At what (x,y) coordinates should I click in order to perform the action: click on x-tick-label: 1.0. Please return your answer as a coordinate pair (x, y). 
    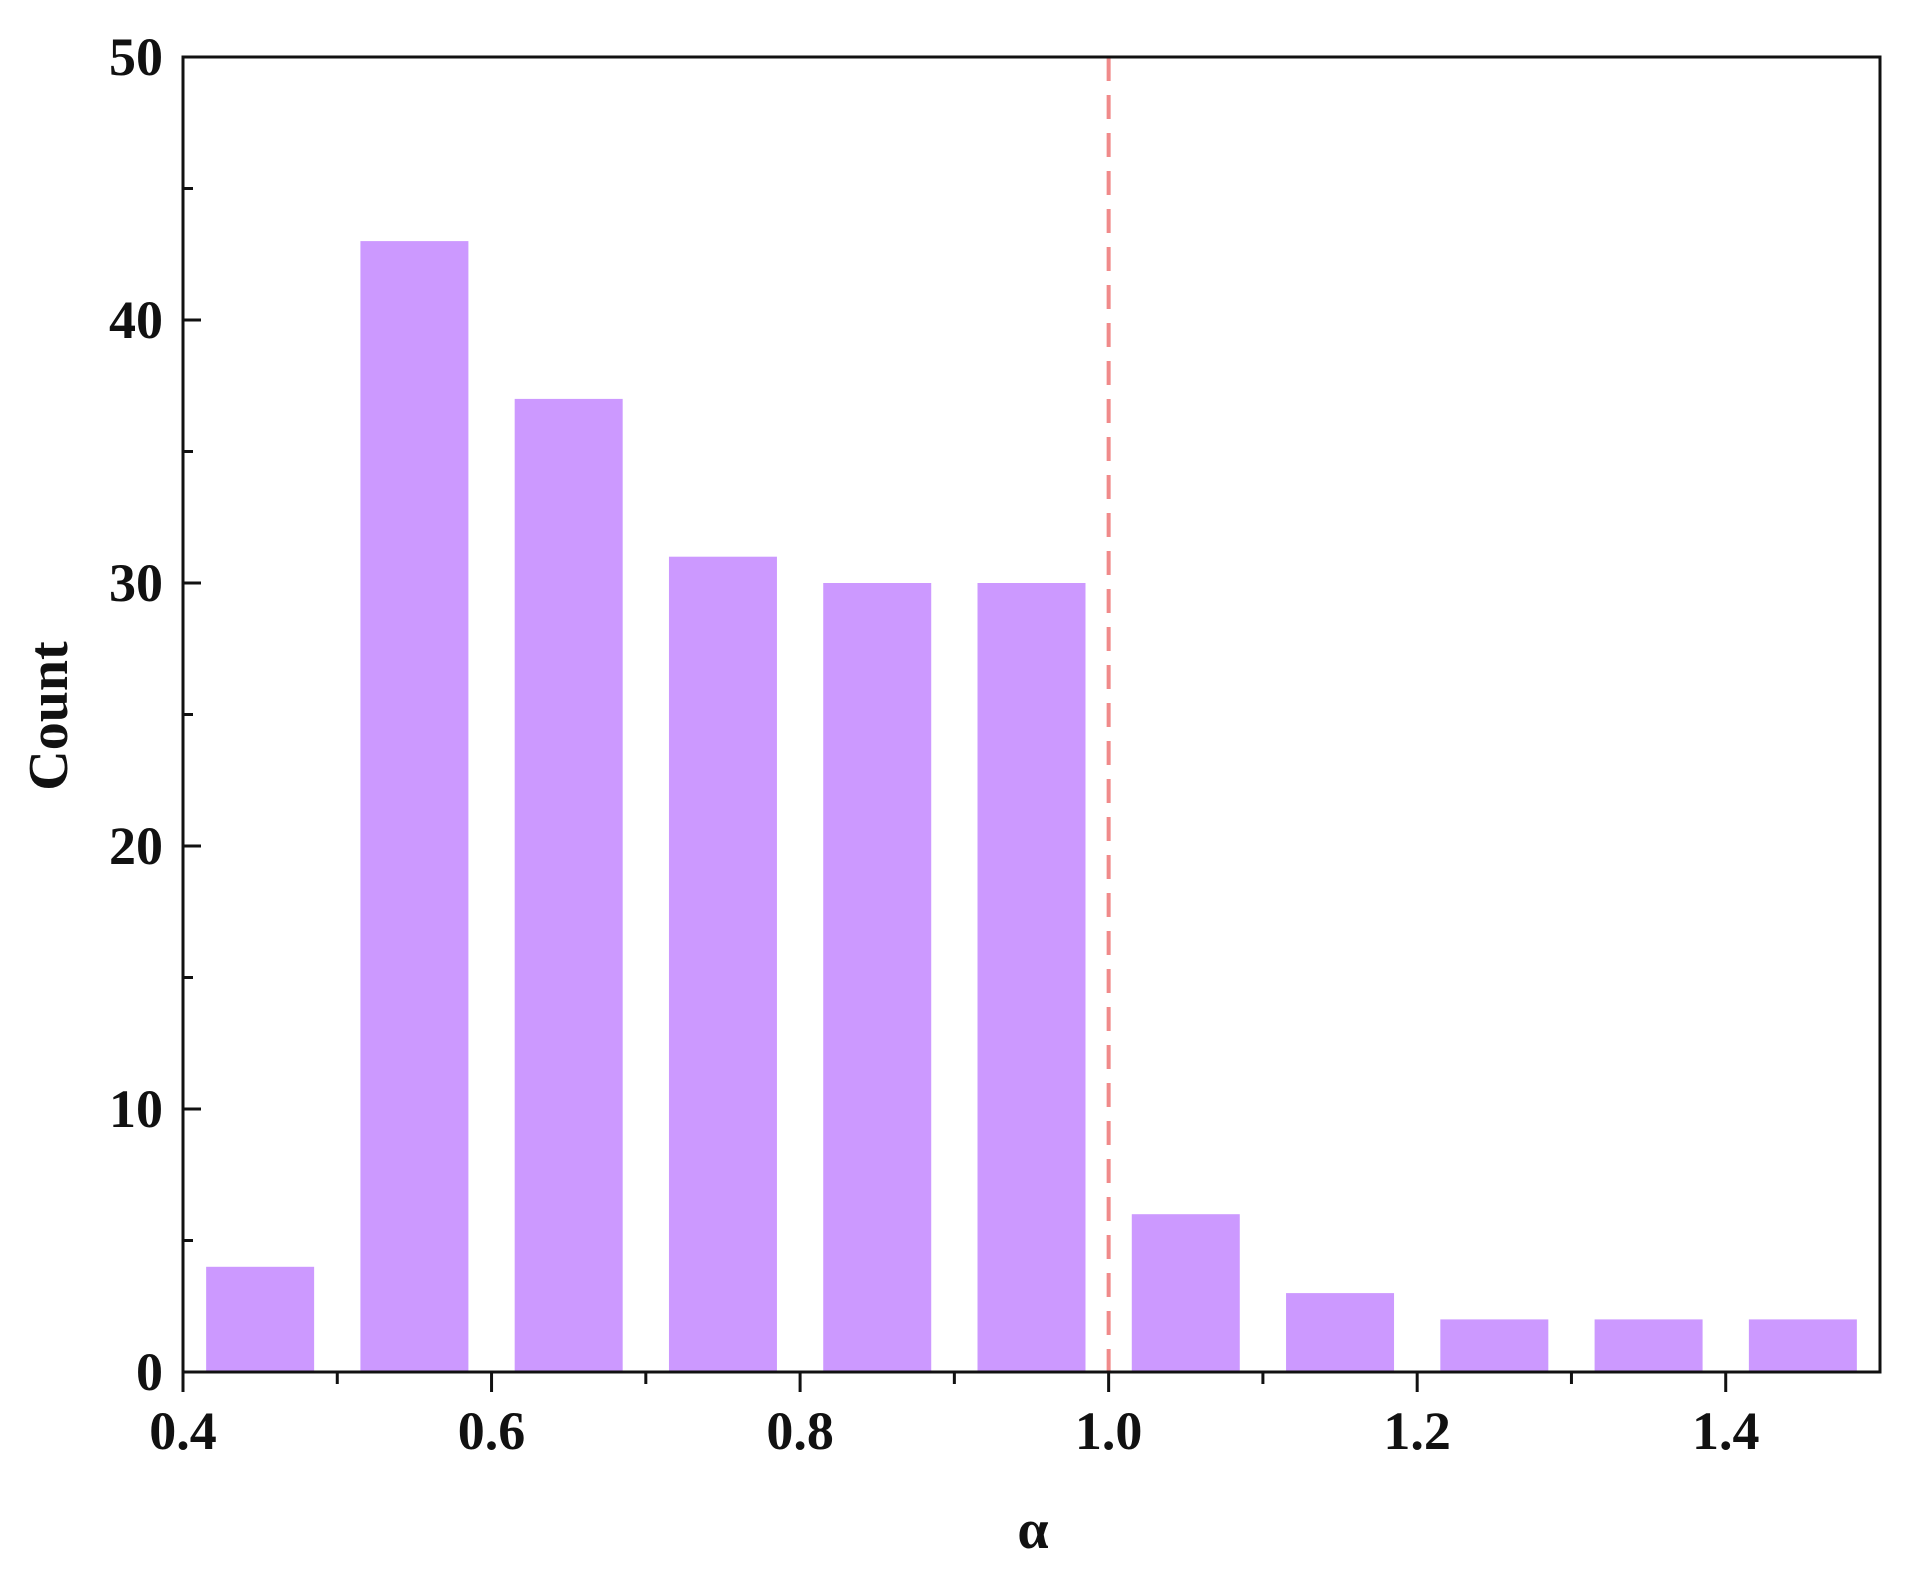
    Looking at the image, I should click on (1109, 1431).